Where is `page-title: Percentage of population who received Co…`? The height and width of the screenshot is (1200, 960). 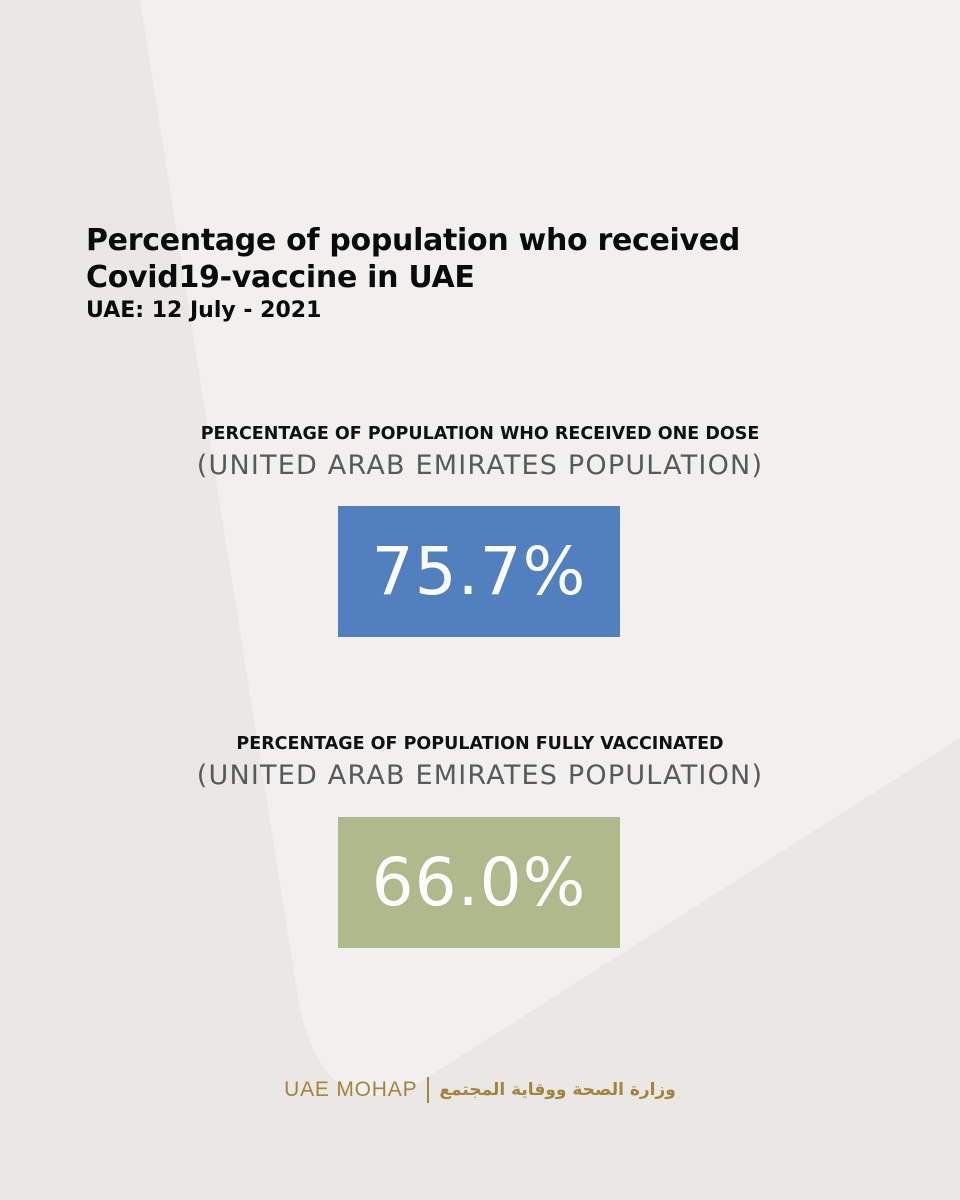 page-title: Percentage of population who received Co… is located at coordinates (466, 259).